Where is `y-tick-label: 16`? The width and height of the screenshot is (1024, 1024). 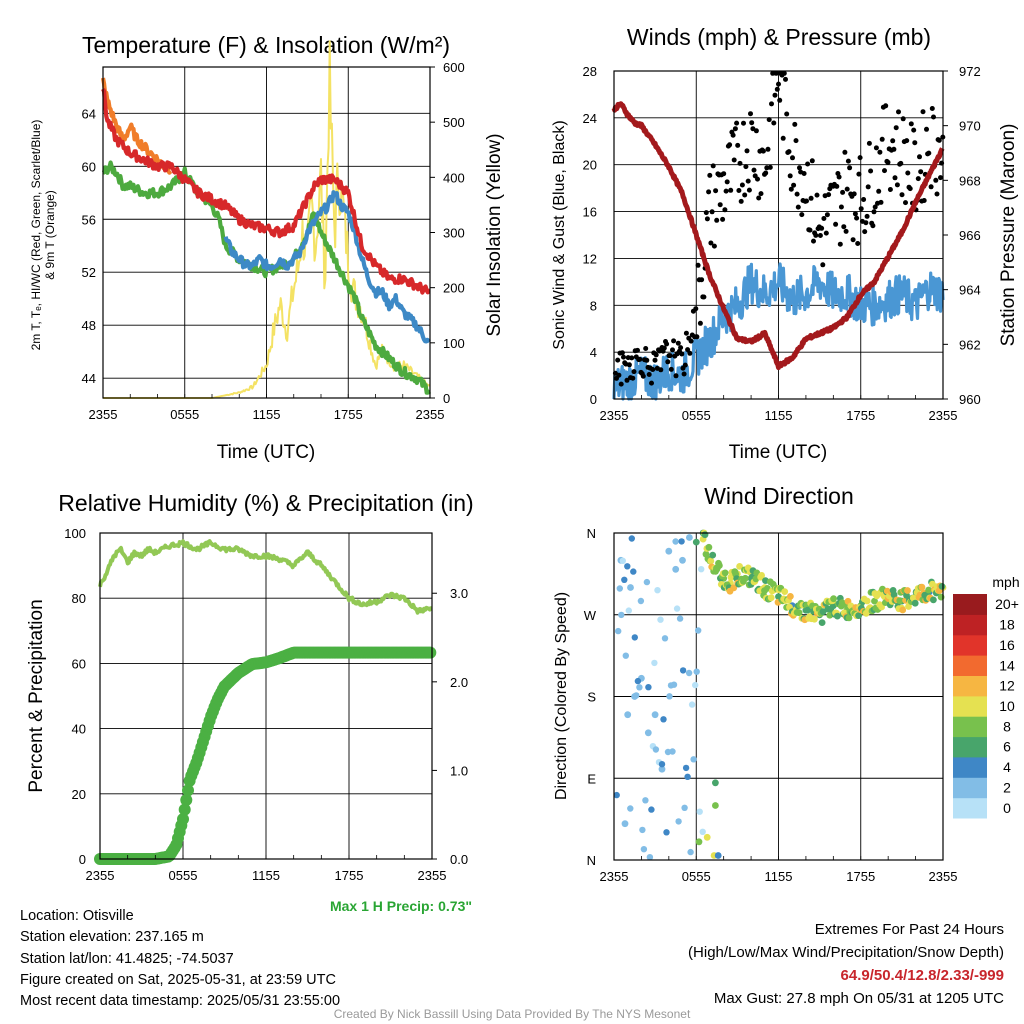 y-tick-label: 16 is located at coordinates (590, 212).